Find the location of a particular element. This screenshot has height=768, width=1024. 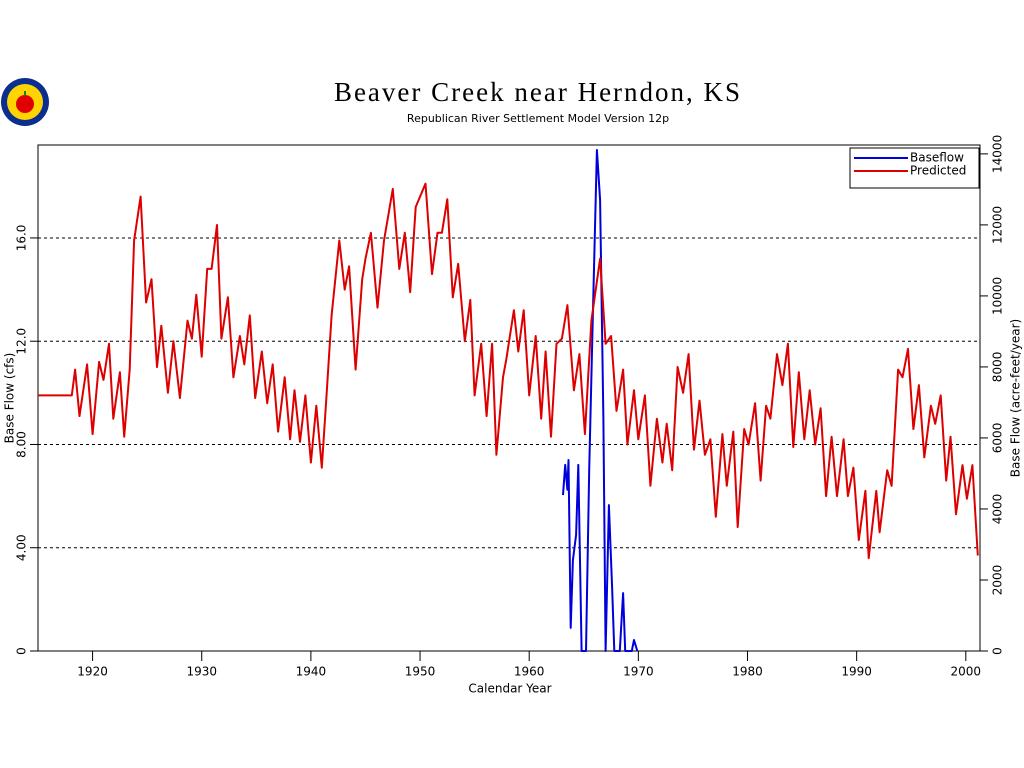

x-tick-label: 2000 is located at coordinates (966, 672).